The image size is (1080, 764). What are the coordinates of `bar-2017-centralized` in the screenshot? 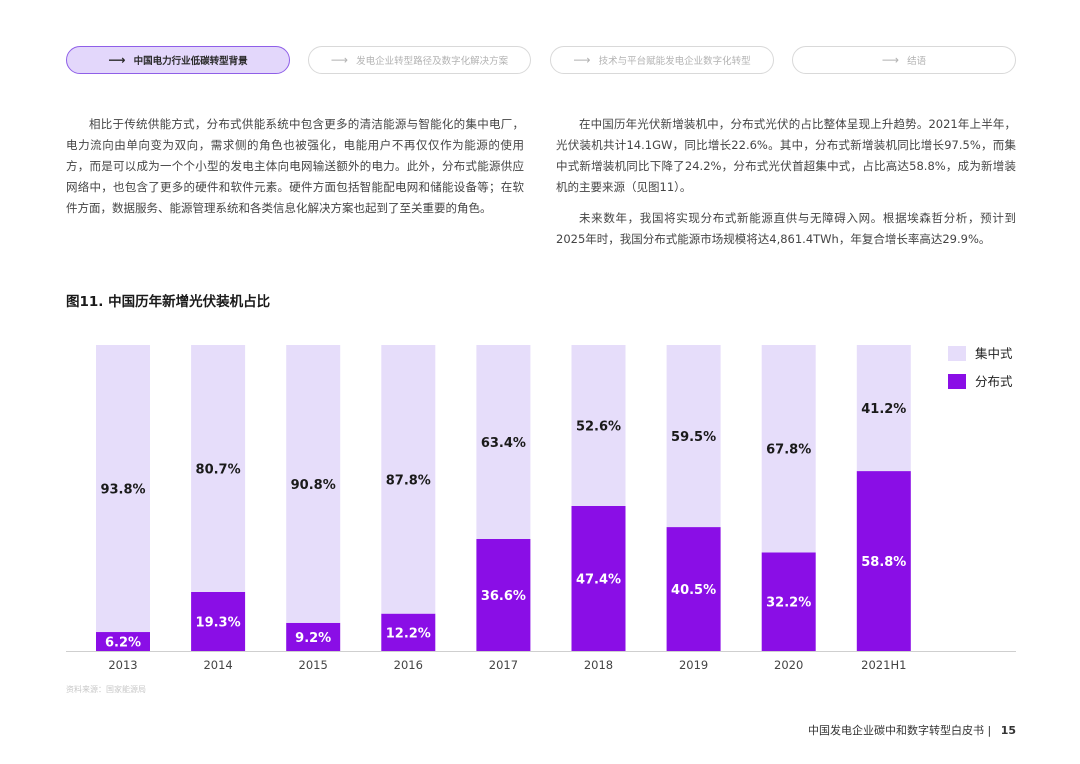 It's located at (503, 442).